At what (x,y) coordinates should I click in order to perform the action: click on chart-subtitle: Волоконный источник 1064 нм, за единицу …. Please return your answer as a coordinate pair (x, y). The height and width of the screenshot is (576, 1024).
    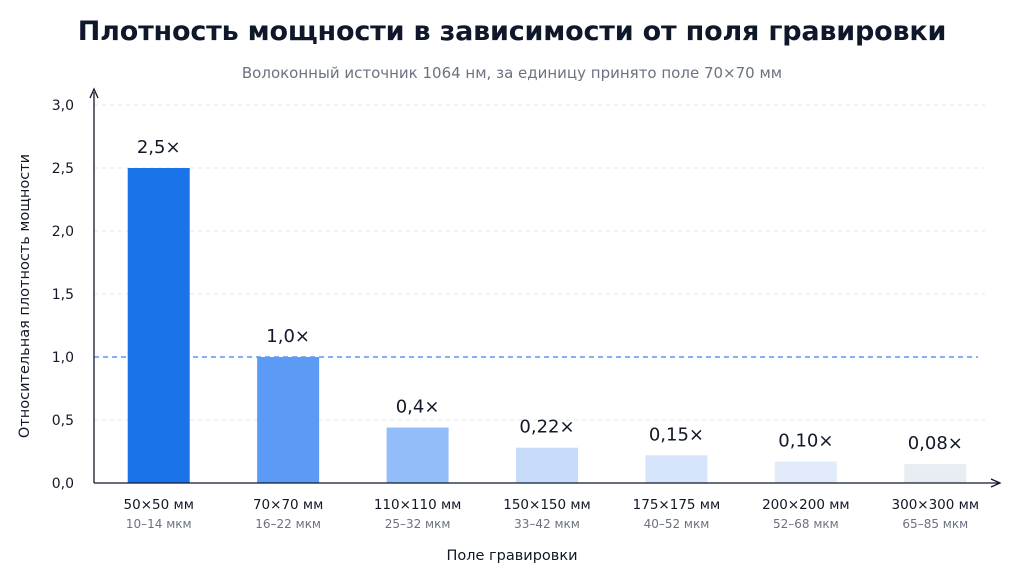
    Looking at the image, I should click on (512, 73).